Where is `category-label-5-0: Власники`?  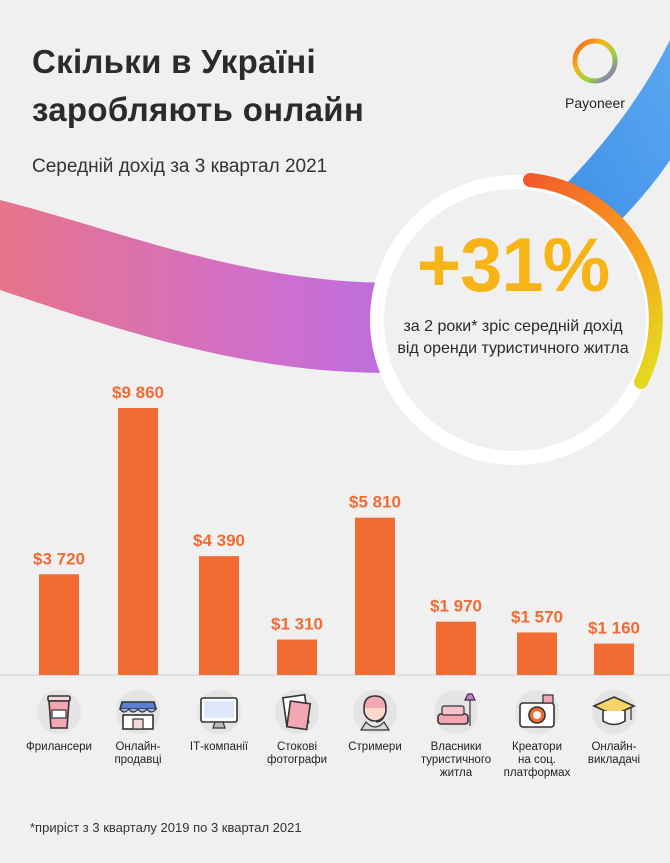
category-label-5-0: Власники is located at coordinates (456, 747).